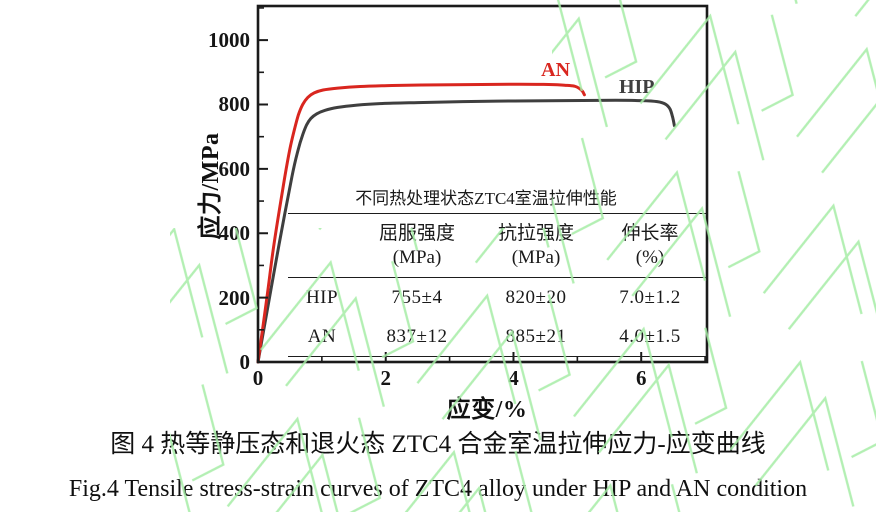 This screenshot has height=512, width=876. Describe the element at coordinates (487, 410) in the screenshot. I see `x-axis-title: 应变/%` at that location.